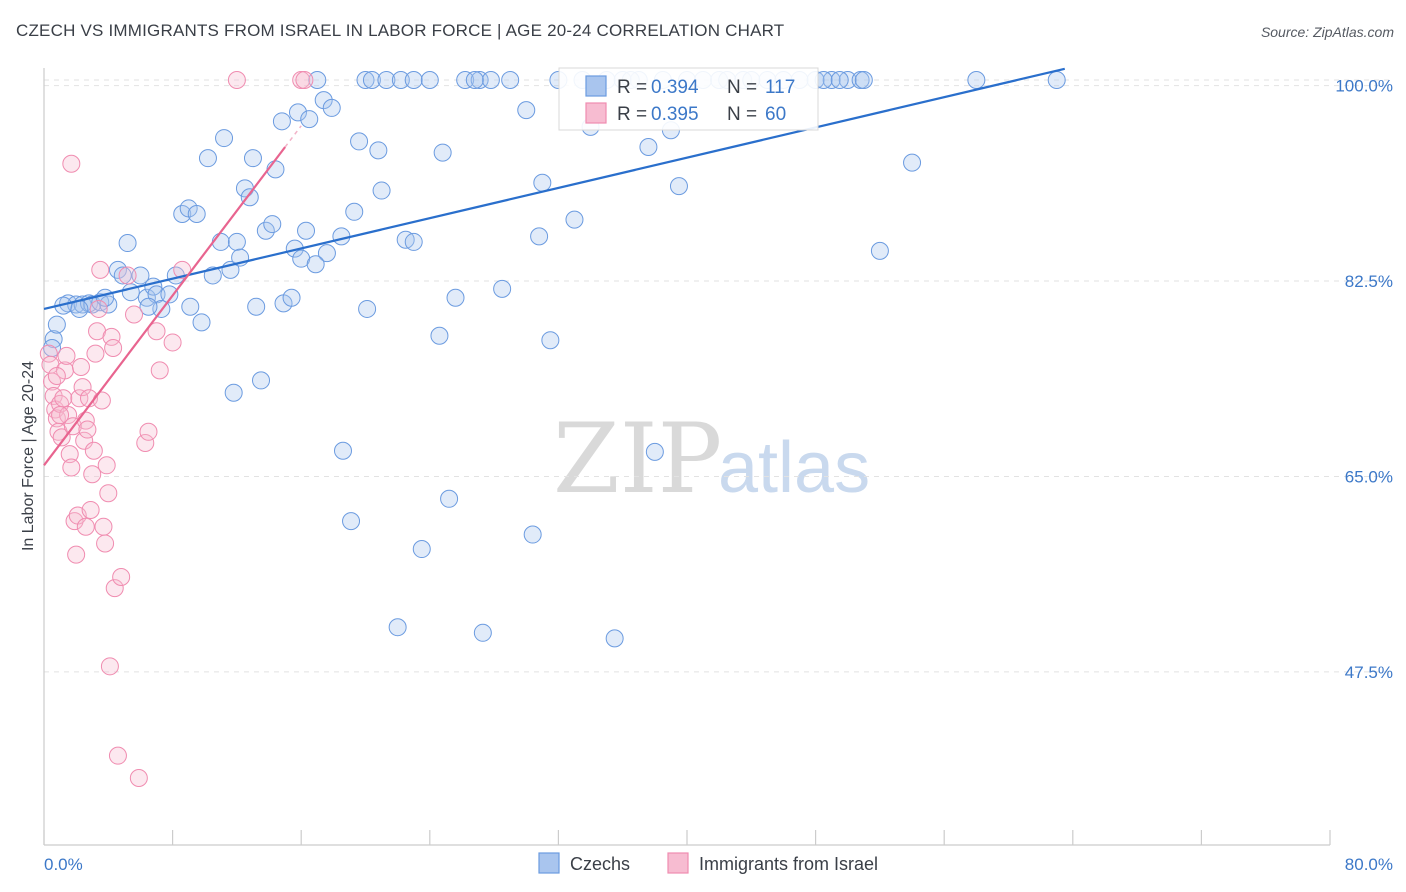 The height and width of the screenshot is (892, 1406). Describe the element at coordinates (678, 863) in the screenshot. I see `bottom-legend-swatch-israel` at that location.